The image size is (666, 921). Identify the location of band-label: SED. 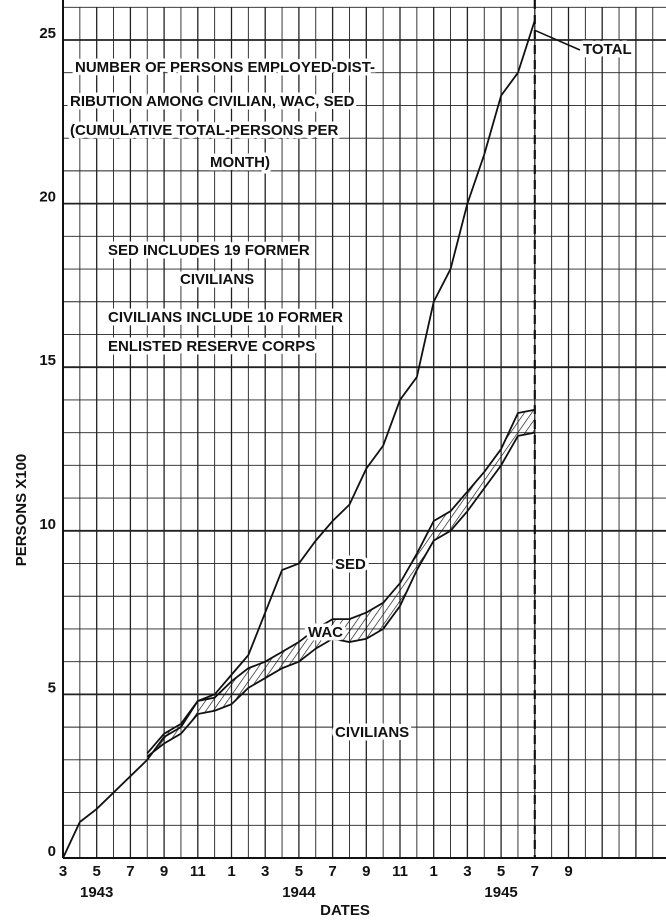
(350, 564).